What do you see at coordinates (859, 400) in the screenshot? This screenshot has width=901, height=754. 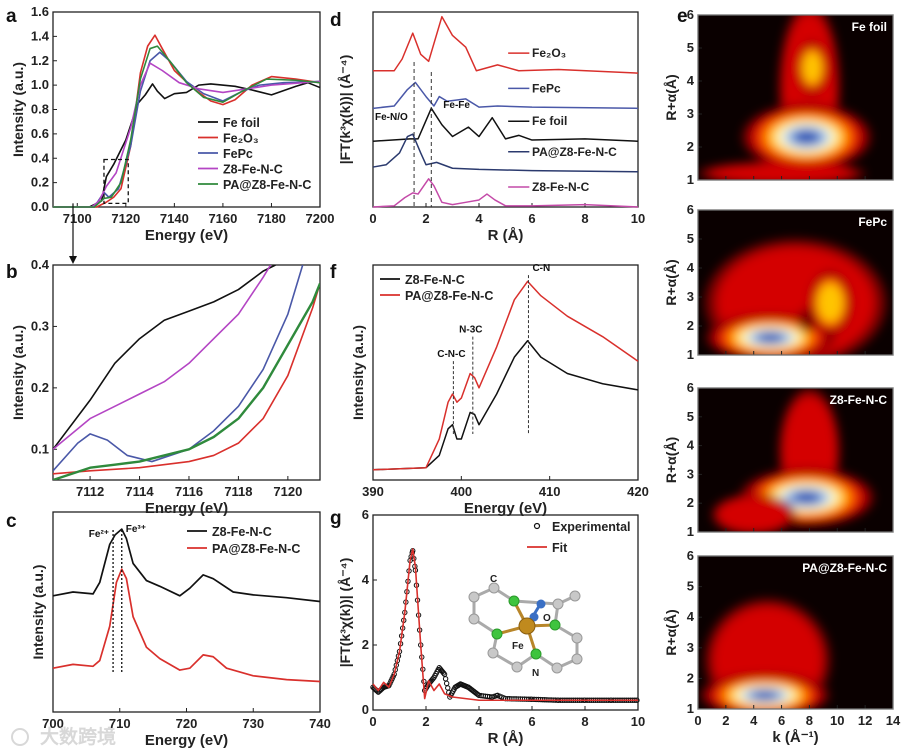 I see `map-label: Z8-Fe-N-C` at bounding box center [859, 400].